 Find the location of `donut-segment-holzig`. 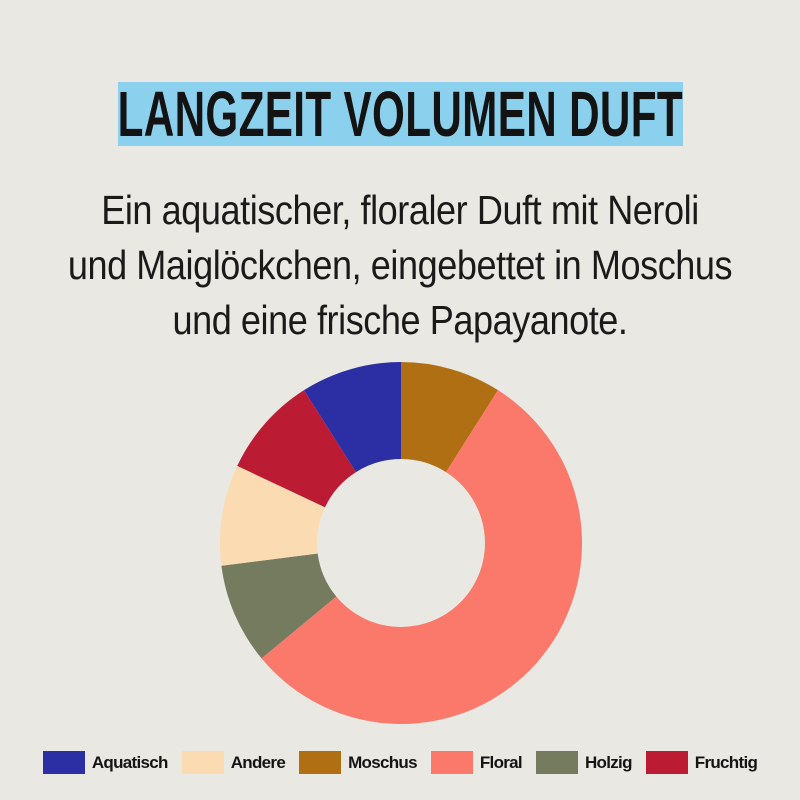

donut-segment-holzig is located at coordinates (279, 606).